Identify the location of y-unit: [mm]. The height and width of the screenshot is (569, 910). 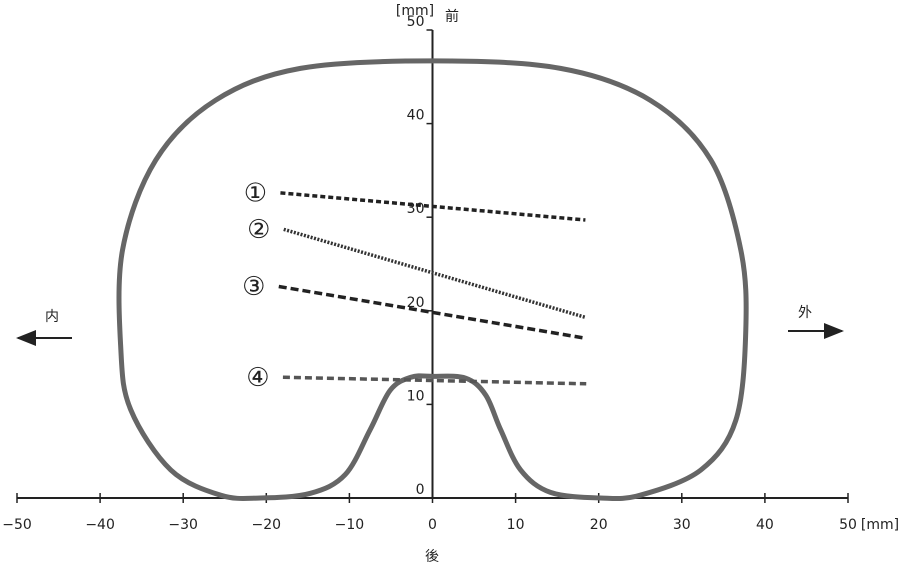
(415, 11).